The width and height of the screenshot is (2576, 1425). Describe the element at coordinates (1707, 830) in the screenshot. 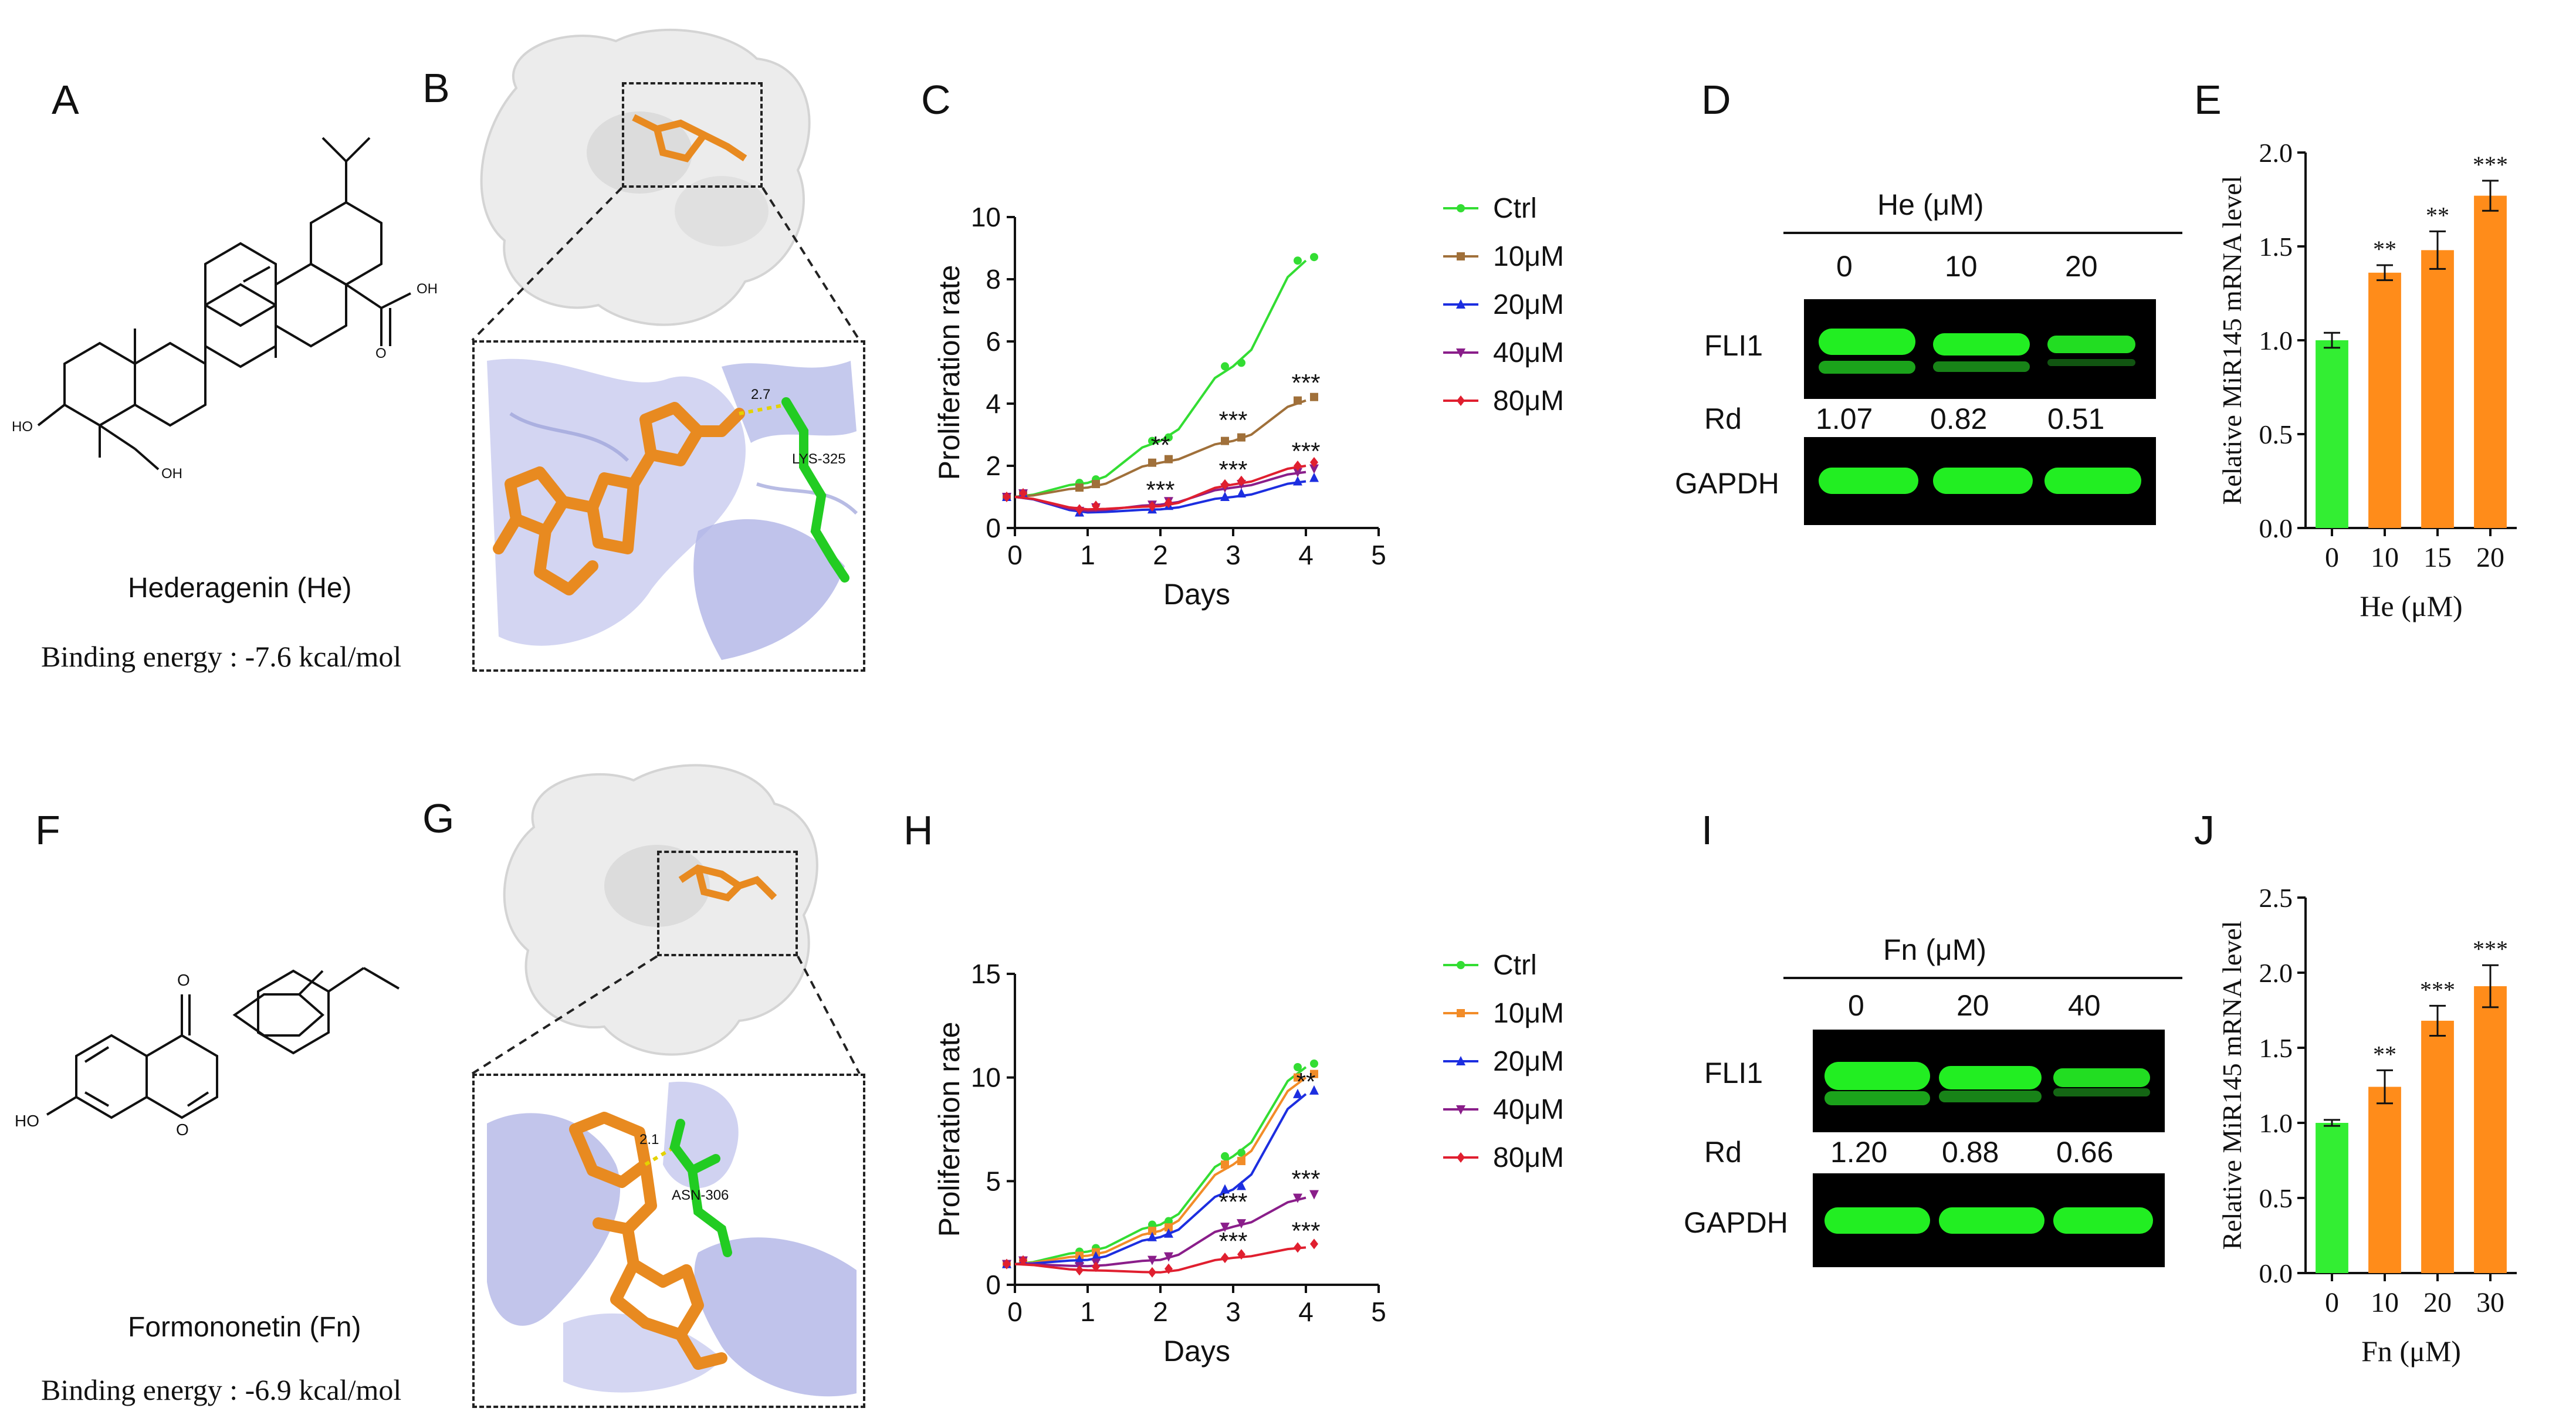

I see `panel-letter-i: I` at that location.